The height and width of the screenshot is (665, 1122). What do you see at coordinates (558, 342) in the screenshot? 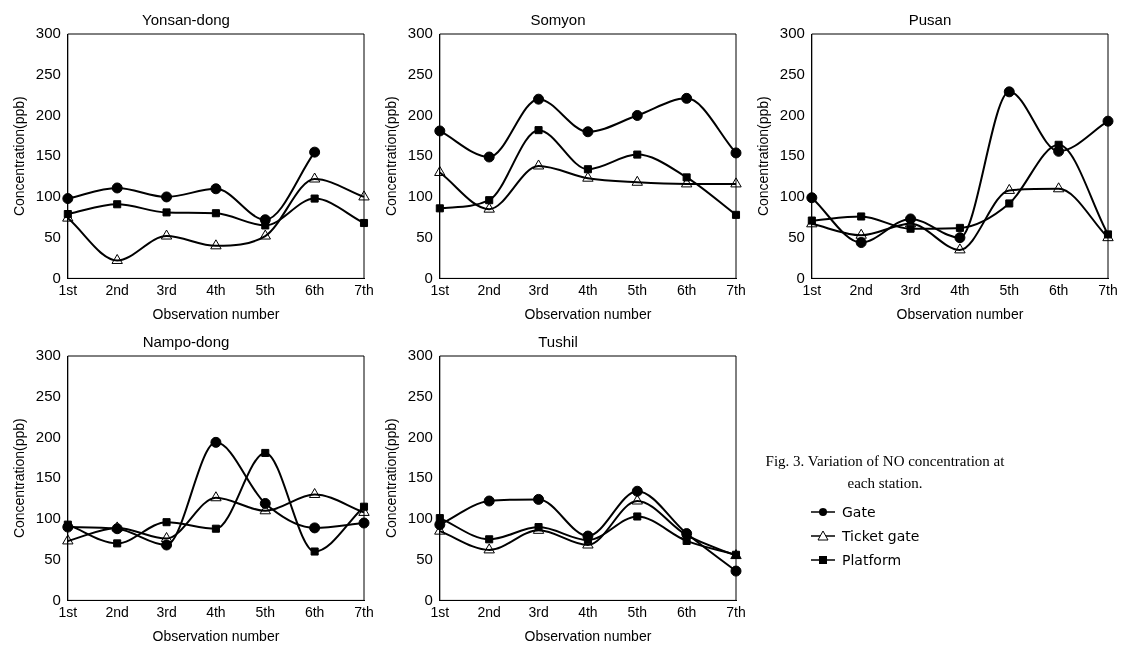
I see `chart-title: Tushil` at bounding box center [558, 342].